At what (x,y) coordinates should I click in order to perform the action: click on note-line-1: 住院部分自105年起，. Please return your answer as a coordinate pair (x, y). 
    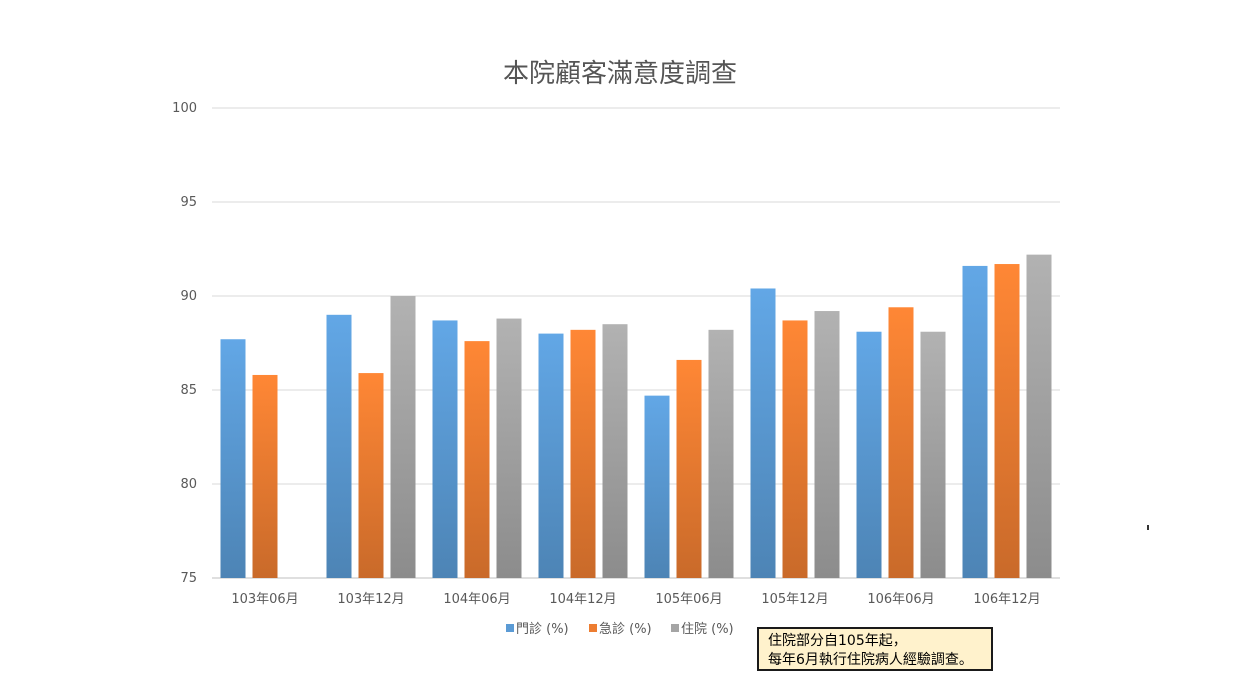
    Looking at the image, I should click on (837, 641).